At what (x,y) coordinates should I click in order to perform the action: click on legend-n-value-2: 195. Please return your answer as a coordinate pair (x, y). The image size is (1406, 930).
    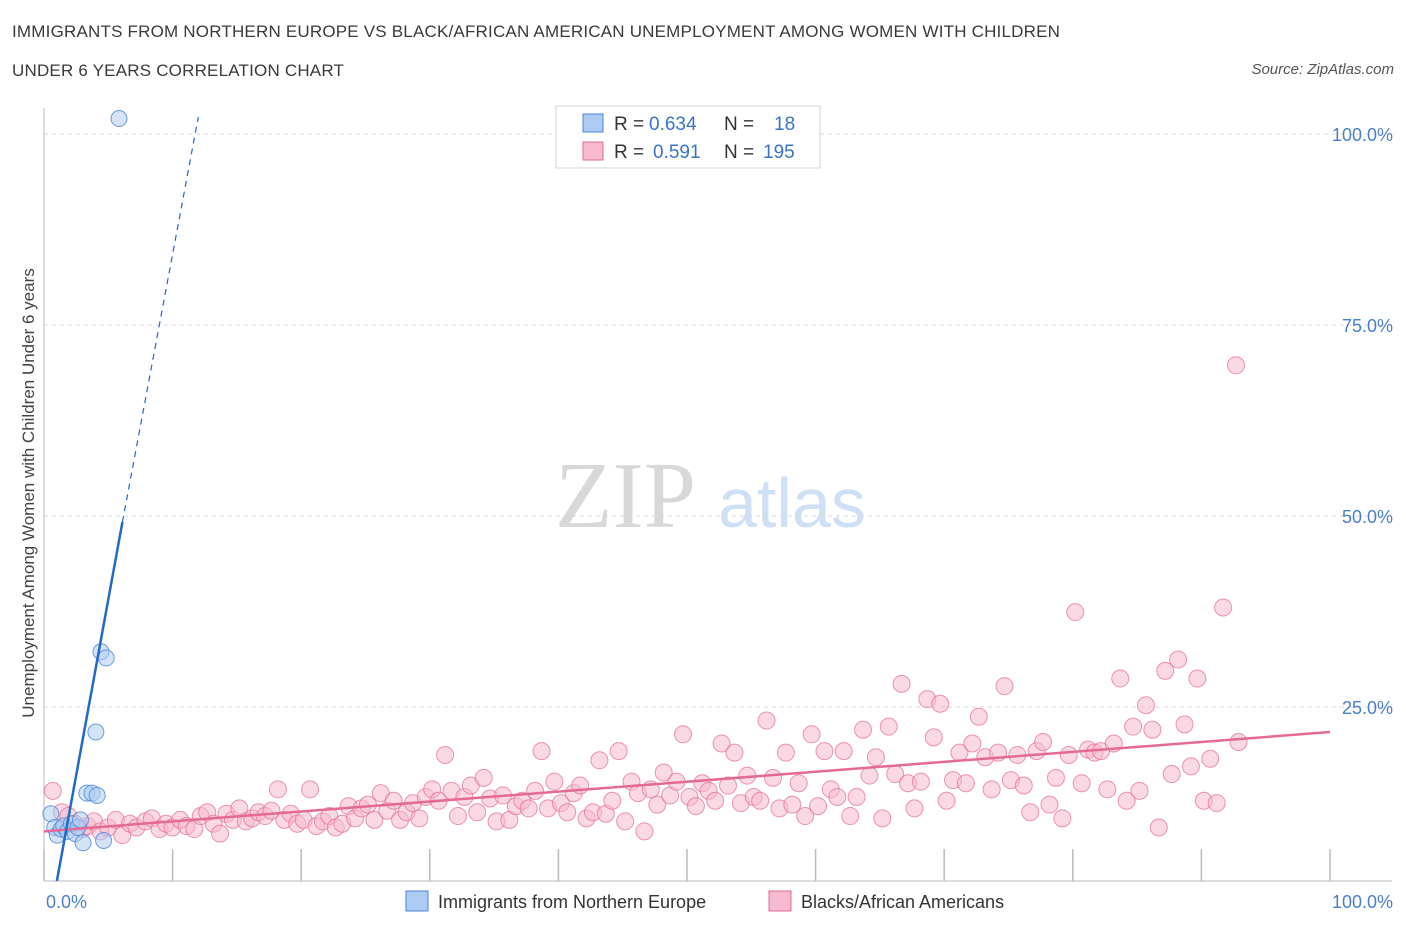
    Looking at the image, I should click on (779, 152).